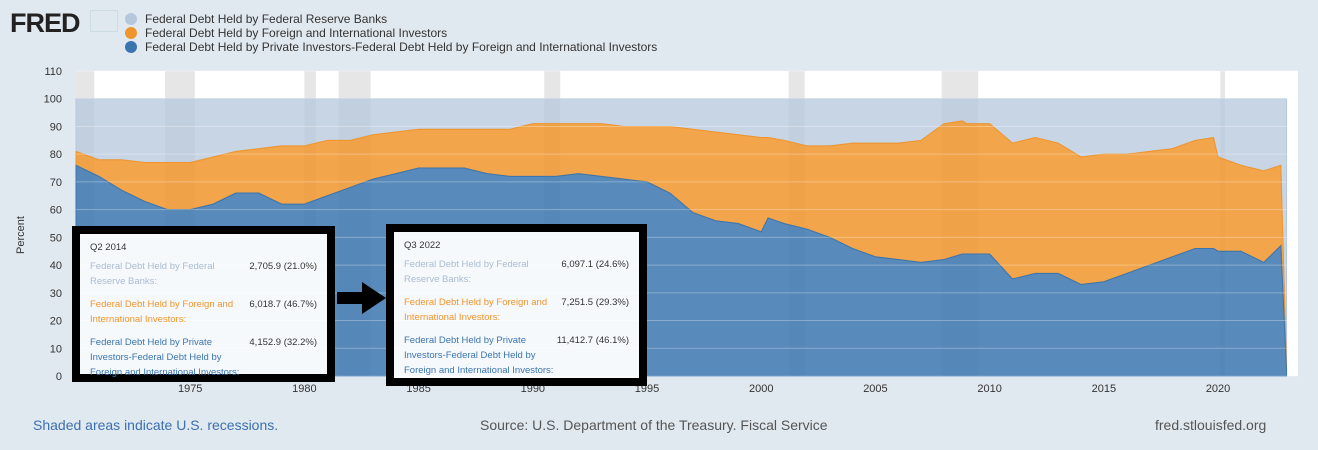 Image resolution: width=1318 pixels, height=450 pixels. I want to click on x-tick-label: 1975, so click(190, 389).